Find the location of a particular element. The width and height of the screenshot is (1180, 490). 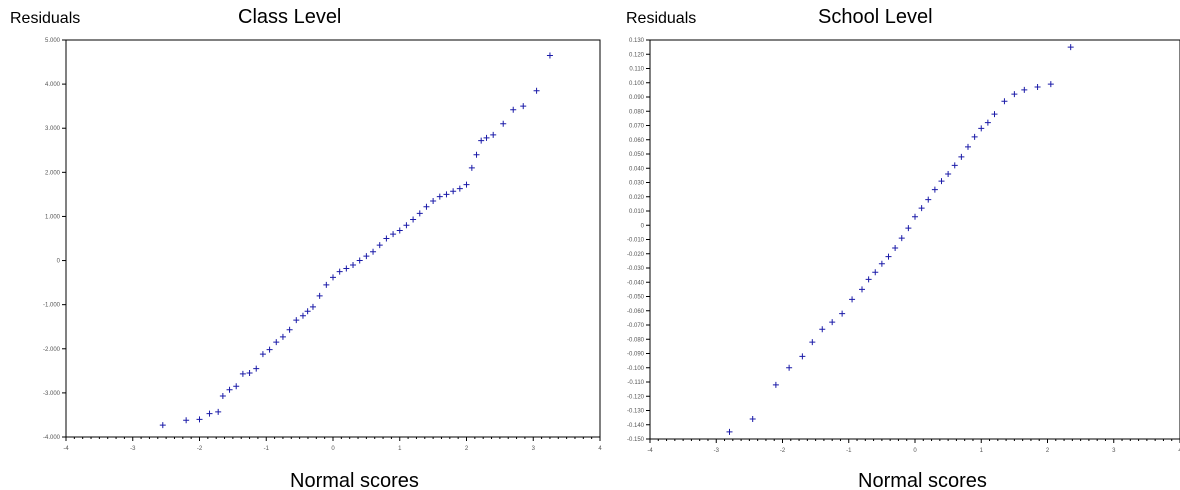

y-tick-label-school: 0.090 is located at coordinates (637, 98).